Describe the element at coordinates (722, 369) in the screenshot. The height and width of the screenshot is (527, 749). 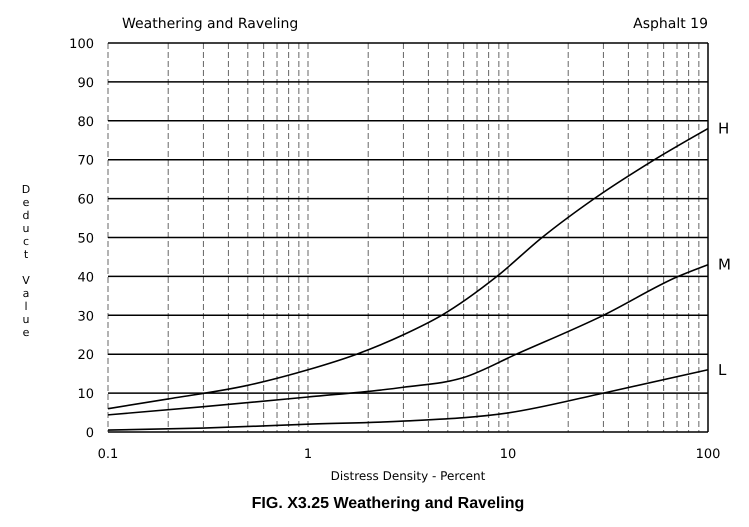
I see `series-label: L` at that location.